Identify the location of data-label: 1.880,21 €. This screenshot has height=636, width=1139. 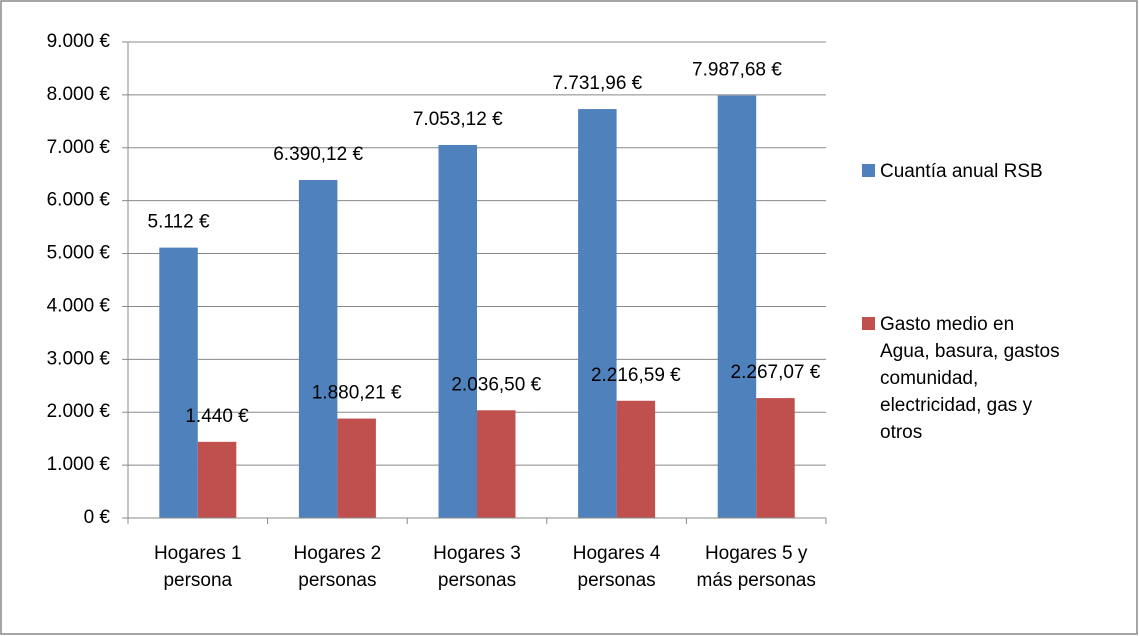
(357, 393).